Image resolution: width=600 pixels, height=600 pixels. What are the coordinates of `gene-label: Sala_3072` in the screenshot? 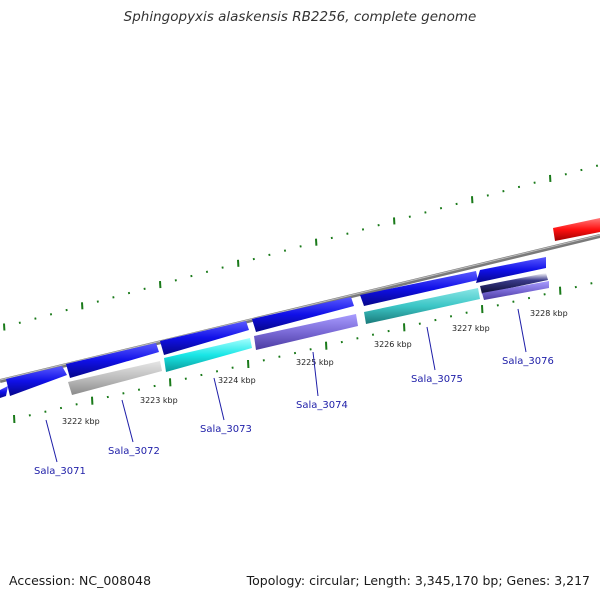 It's located at (134, 451).